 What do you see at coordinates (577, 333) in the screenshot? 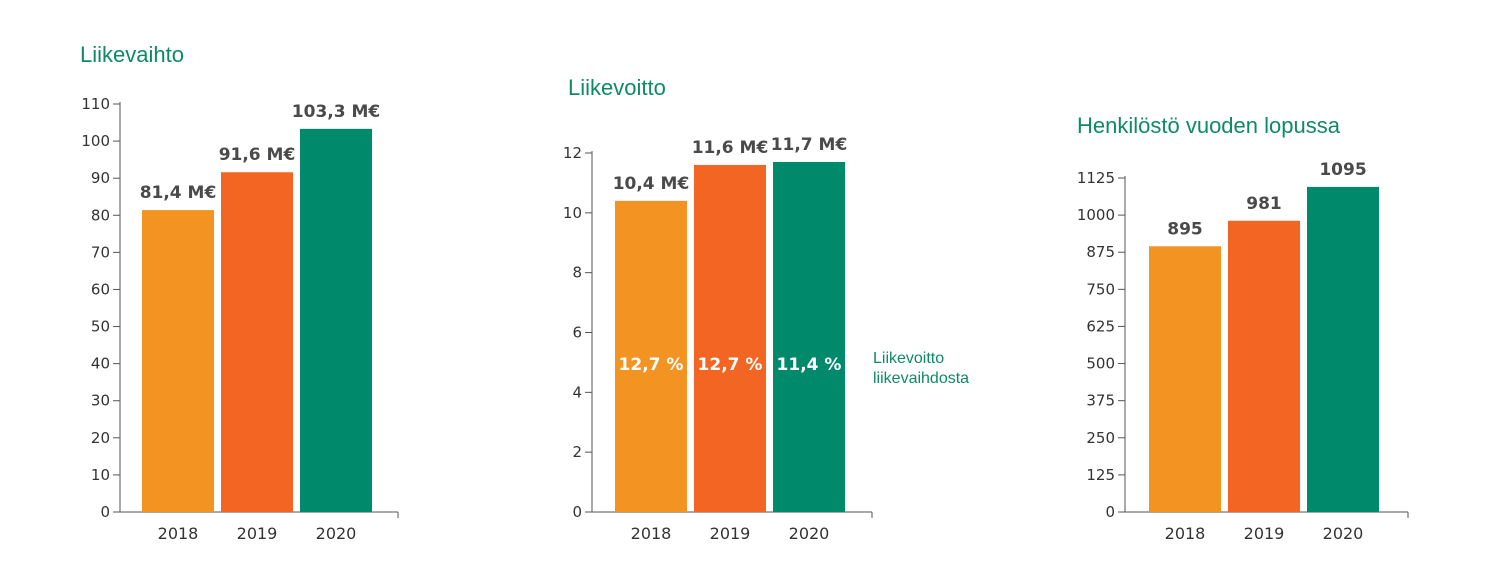
I see `y-tick-label: 6` at bounding box center [577, 333].